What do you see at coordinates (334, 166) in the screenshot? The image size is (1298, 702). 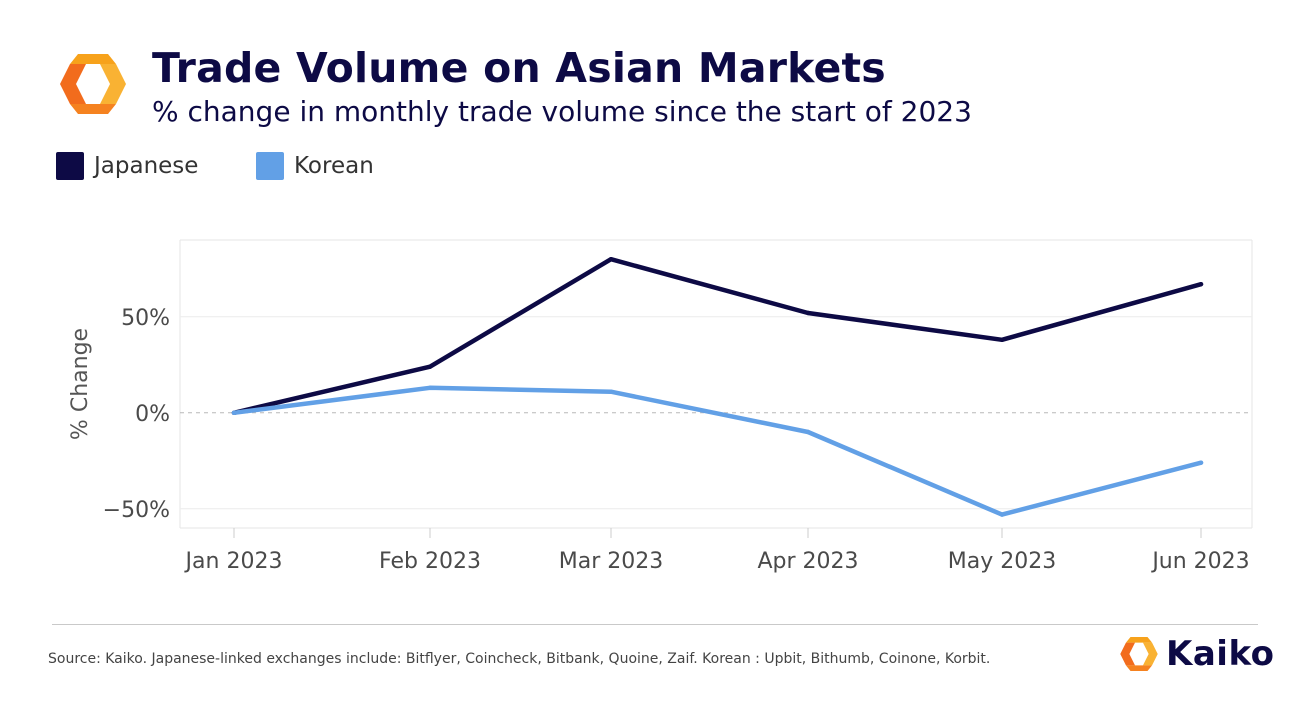 I see `legend-label-korean: Korean` at bounding box center [334, 166].